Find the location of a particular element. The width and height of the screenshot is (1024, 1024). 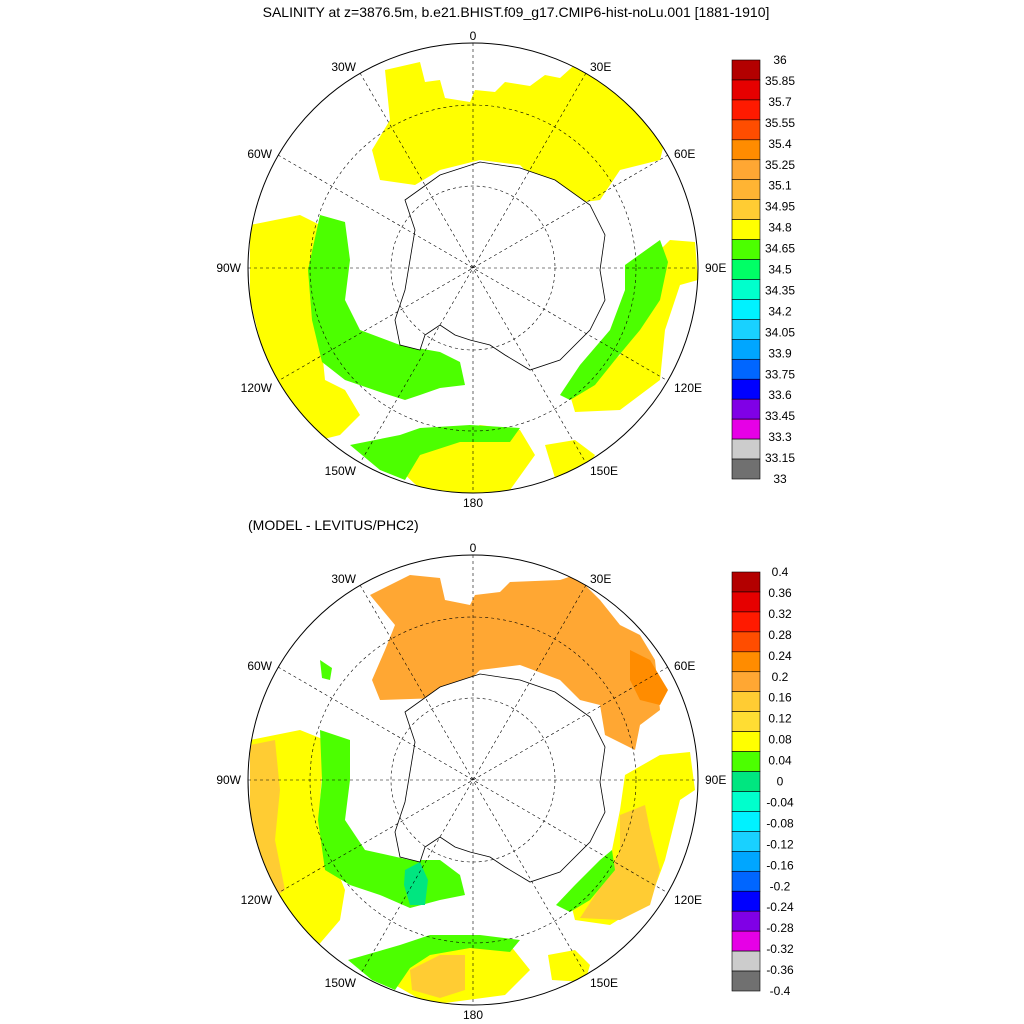

lon-label-120e-diff: 120E is located at coordinates (688, 900).